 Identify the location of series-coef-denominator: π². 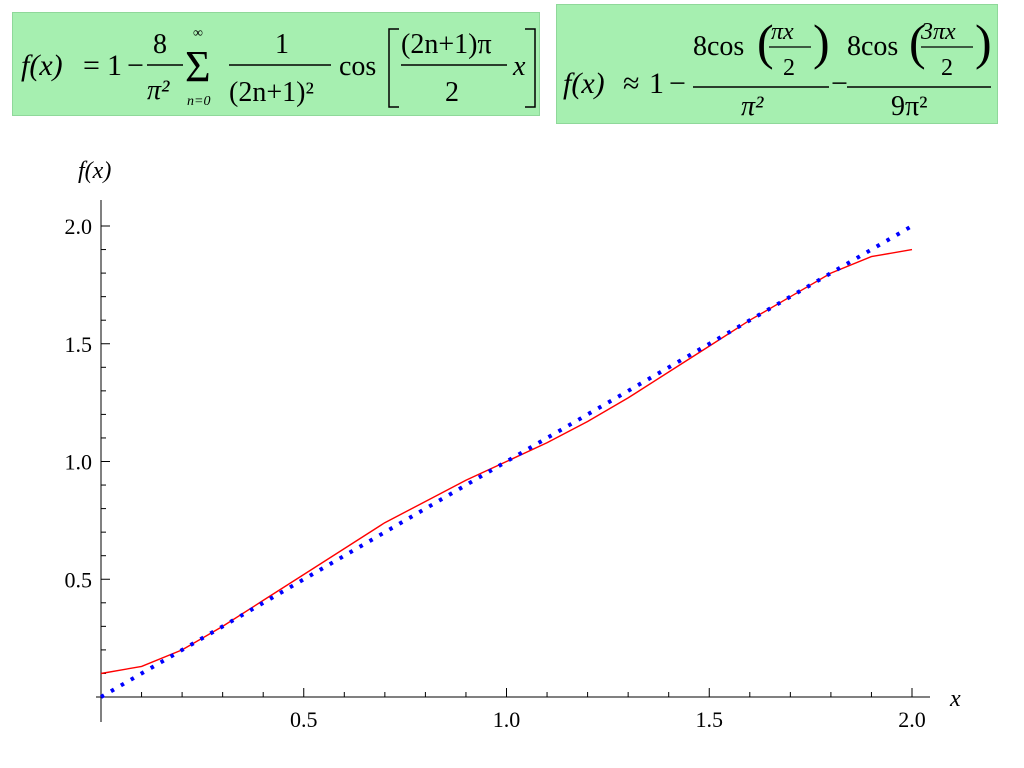
(158, 90).